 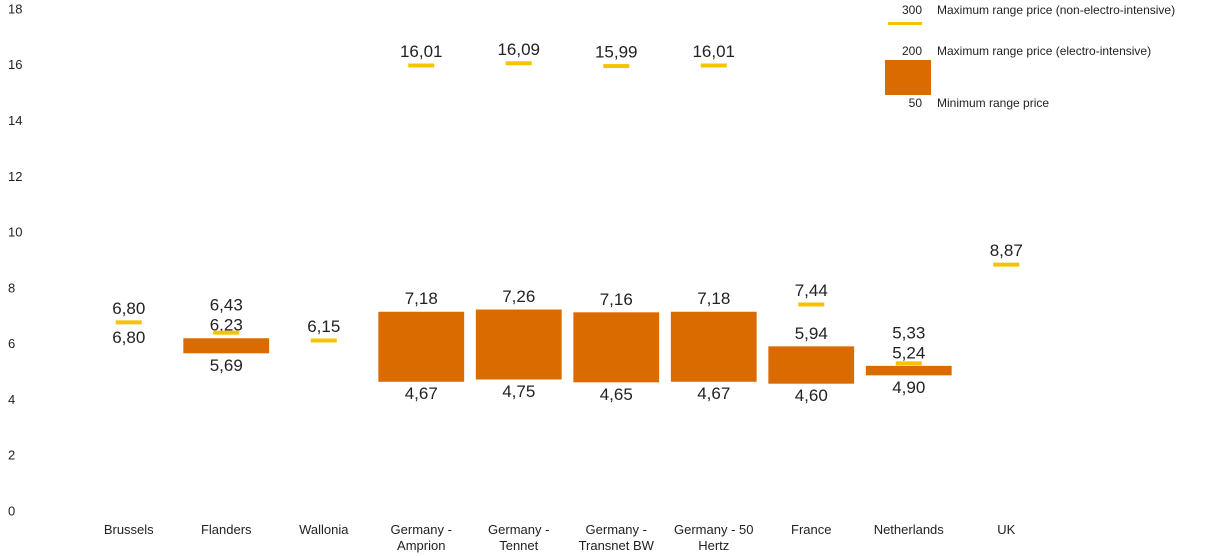 I want to click on x-tick-label: Germany - Tennet, so click(x=519, y=537).